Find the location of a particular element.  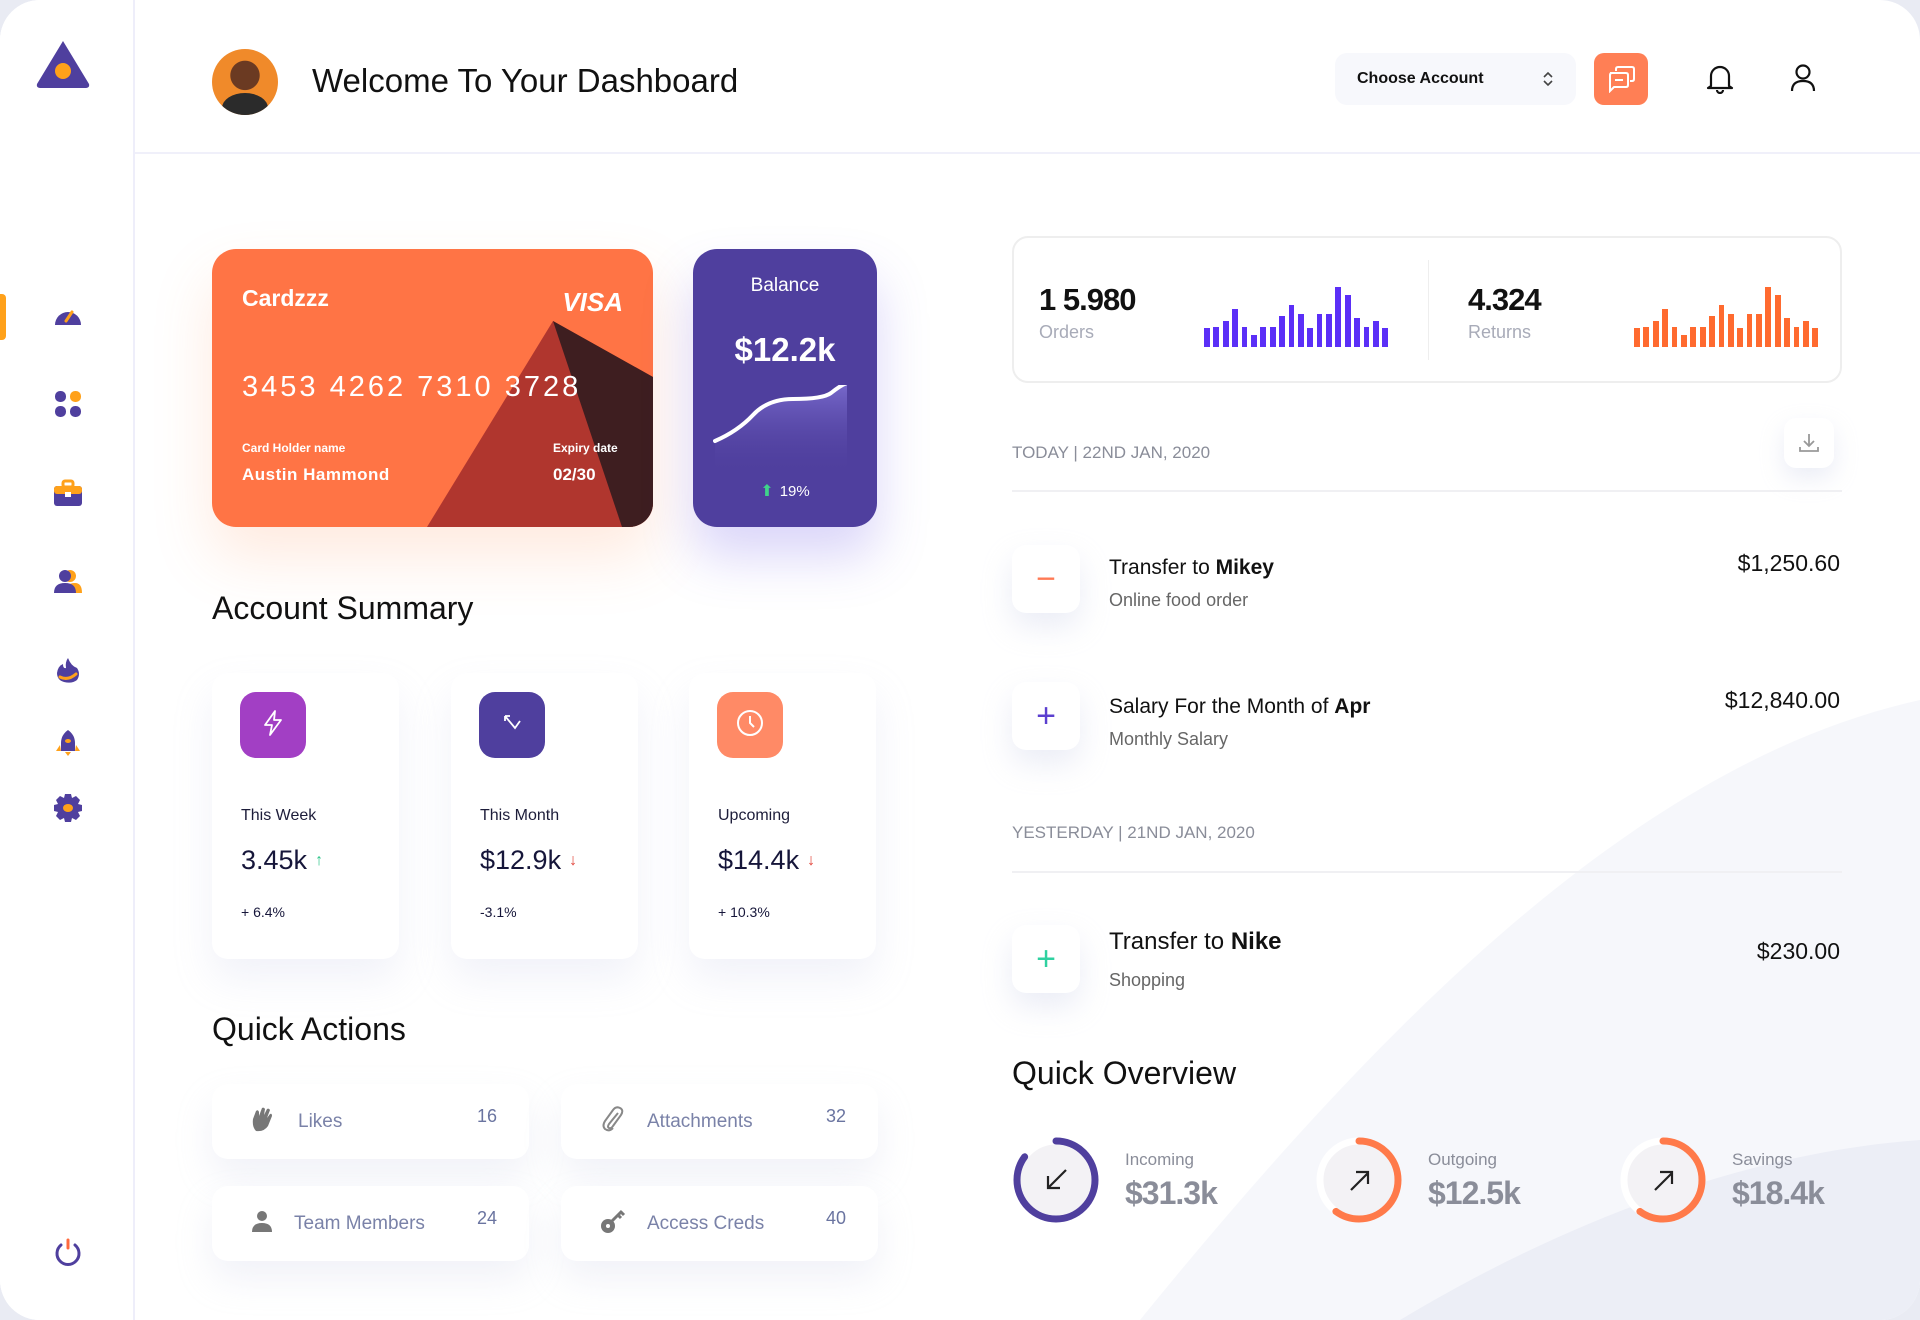

users-icon is located at coordinates (68, 581).